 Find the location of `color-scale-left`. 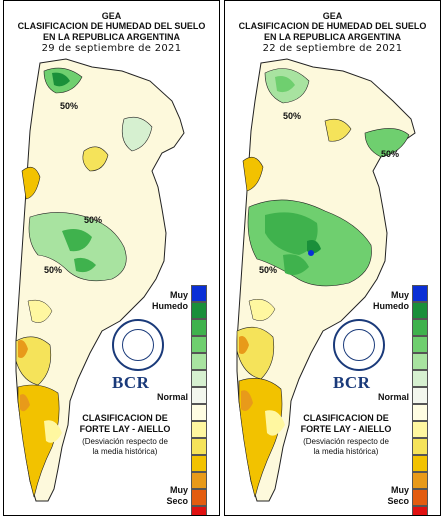

color-scale-left is located at coordinates (199, 400).